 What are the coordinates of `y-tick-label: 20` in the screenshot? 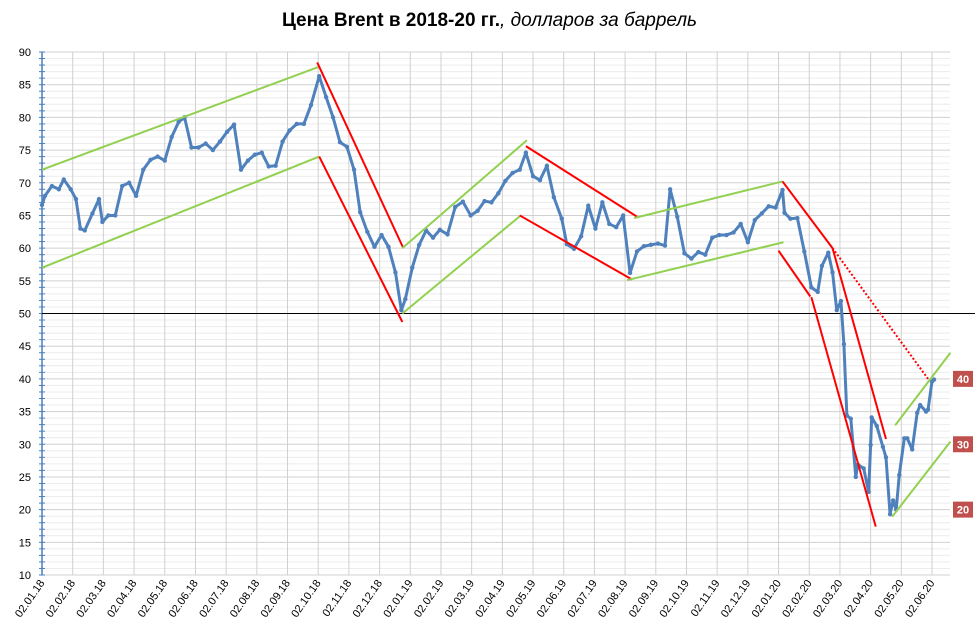 It's located at (25, 511).